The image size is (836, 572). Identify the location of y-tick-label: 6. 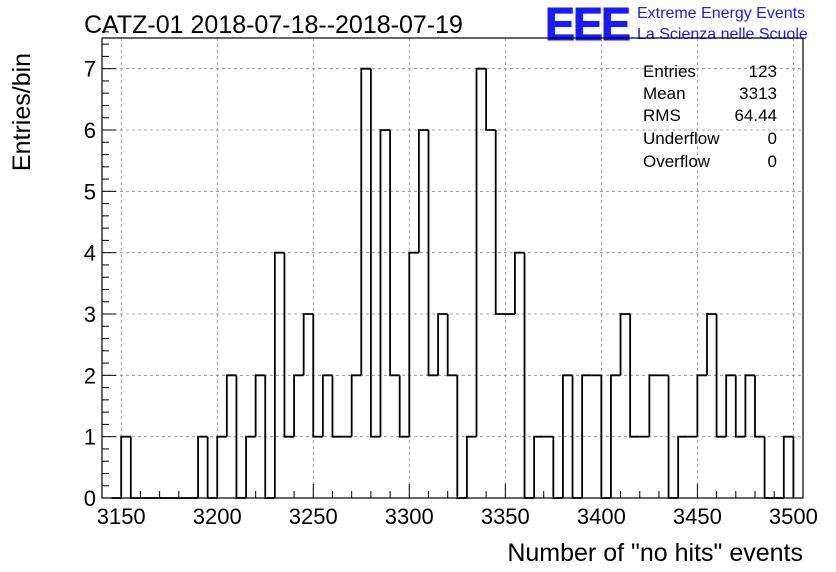
(90, 130).